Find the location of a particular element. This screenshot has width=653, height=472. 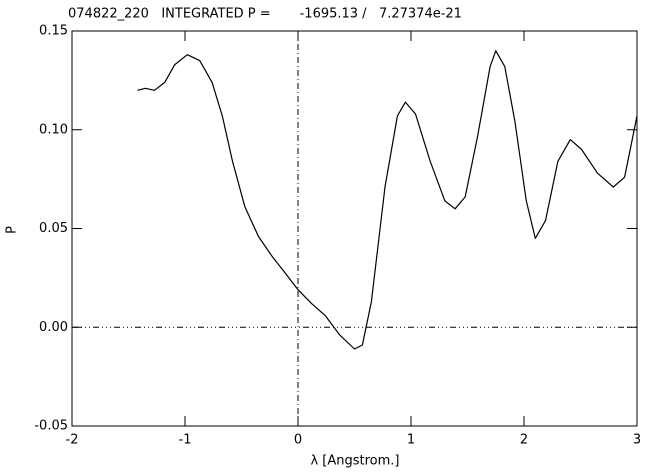

x-tick-label: -2 is located at coordinates (72, 440).